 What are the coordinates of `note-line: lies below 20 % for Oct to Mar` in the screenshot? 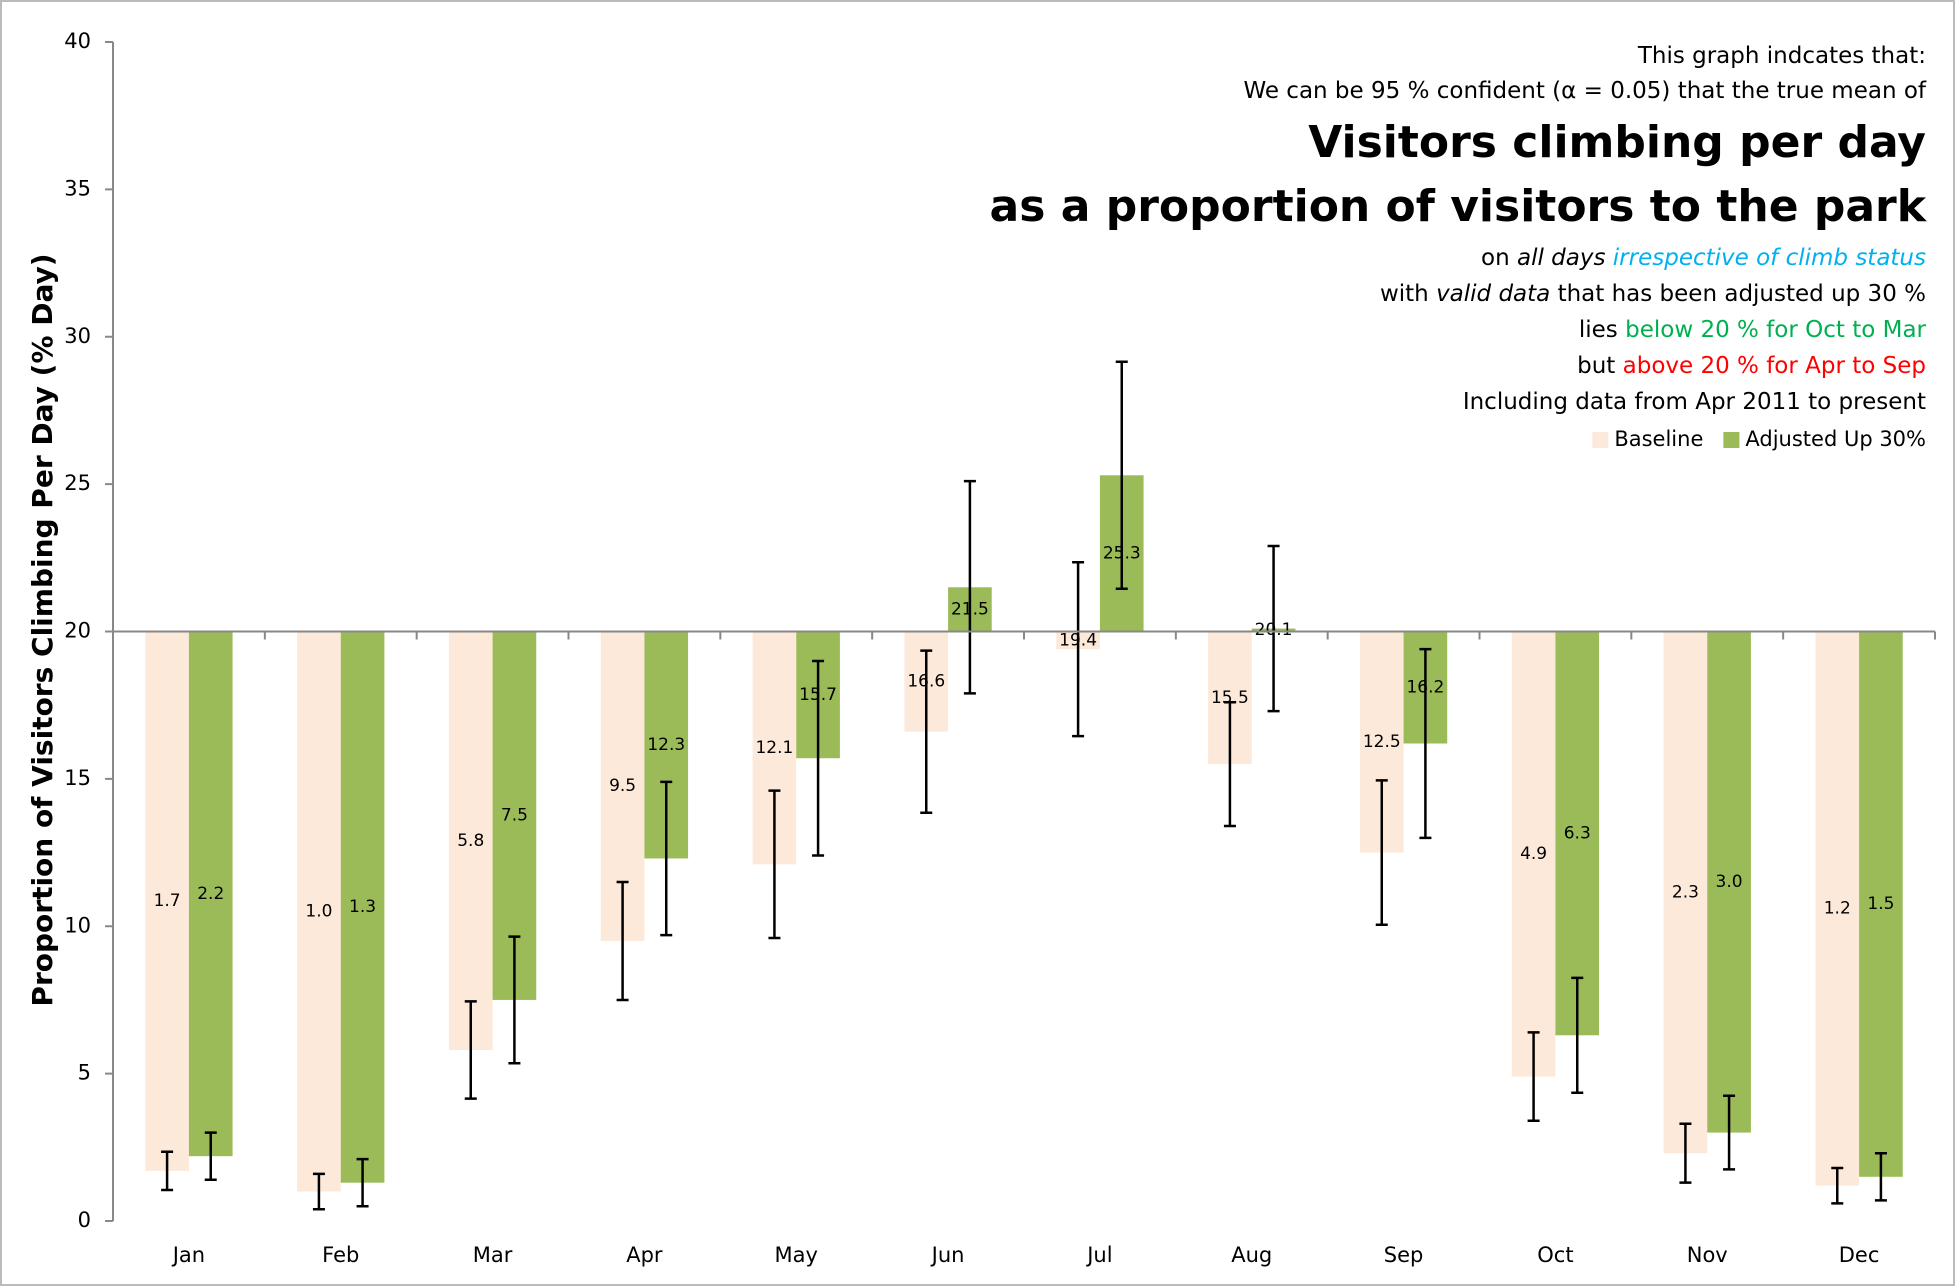 It's located at (1753, 330).